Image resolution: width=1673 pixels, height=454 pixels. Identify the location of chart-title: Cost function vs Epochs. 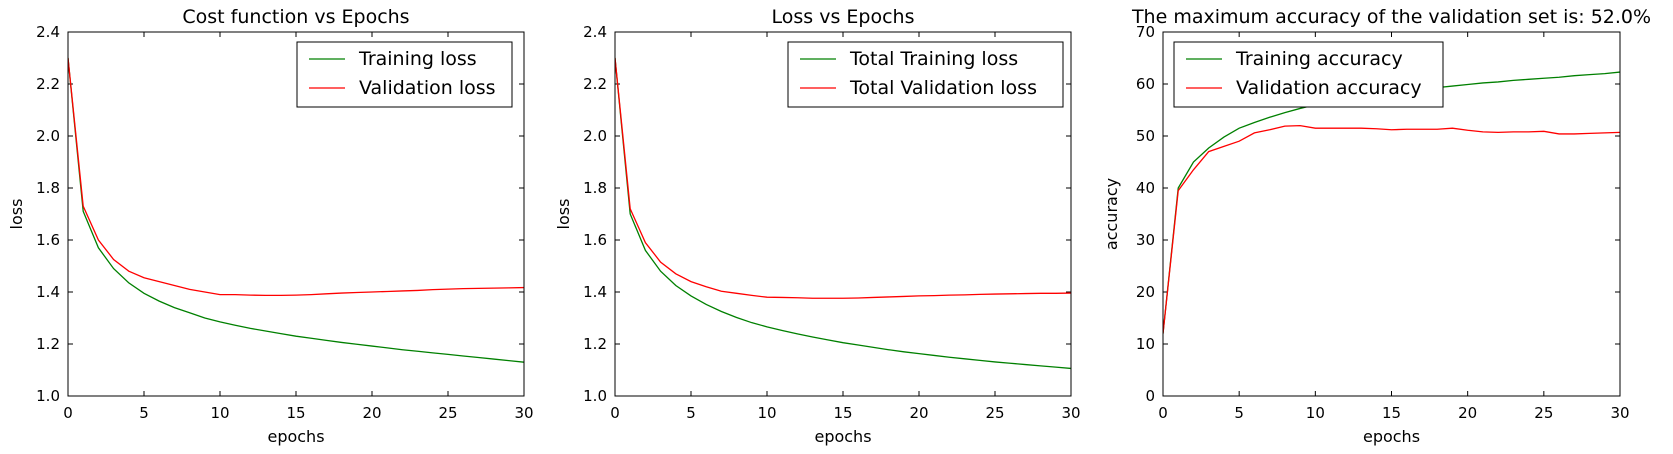
(295, 17).